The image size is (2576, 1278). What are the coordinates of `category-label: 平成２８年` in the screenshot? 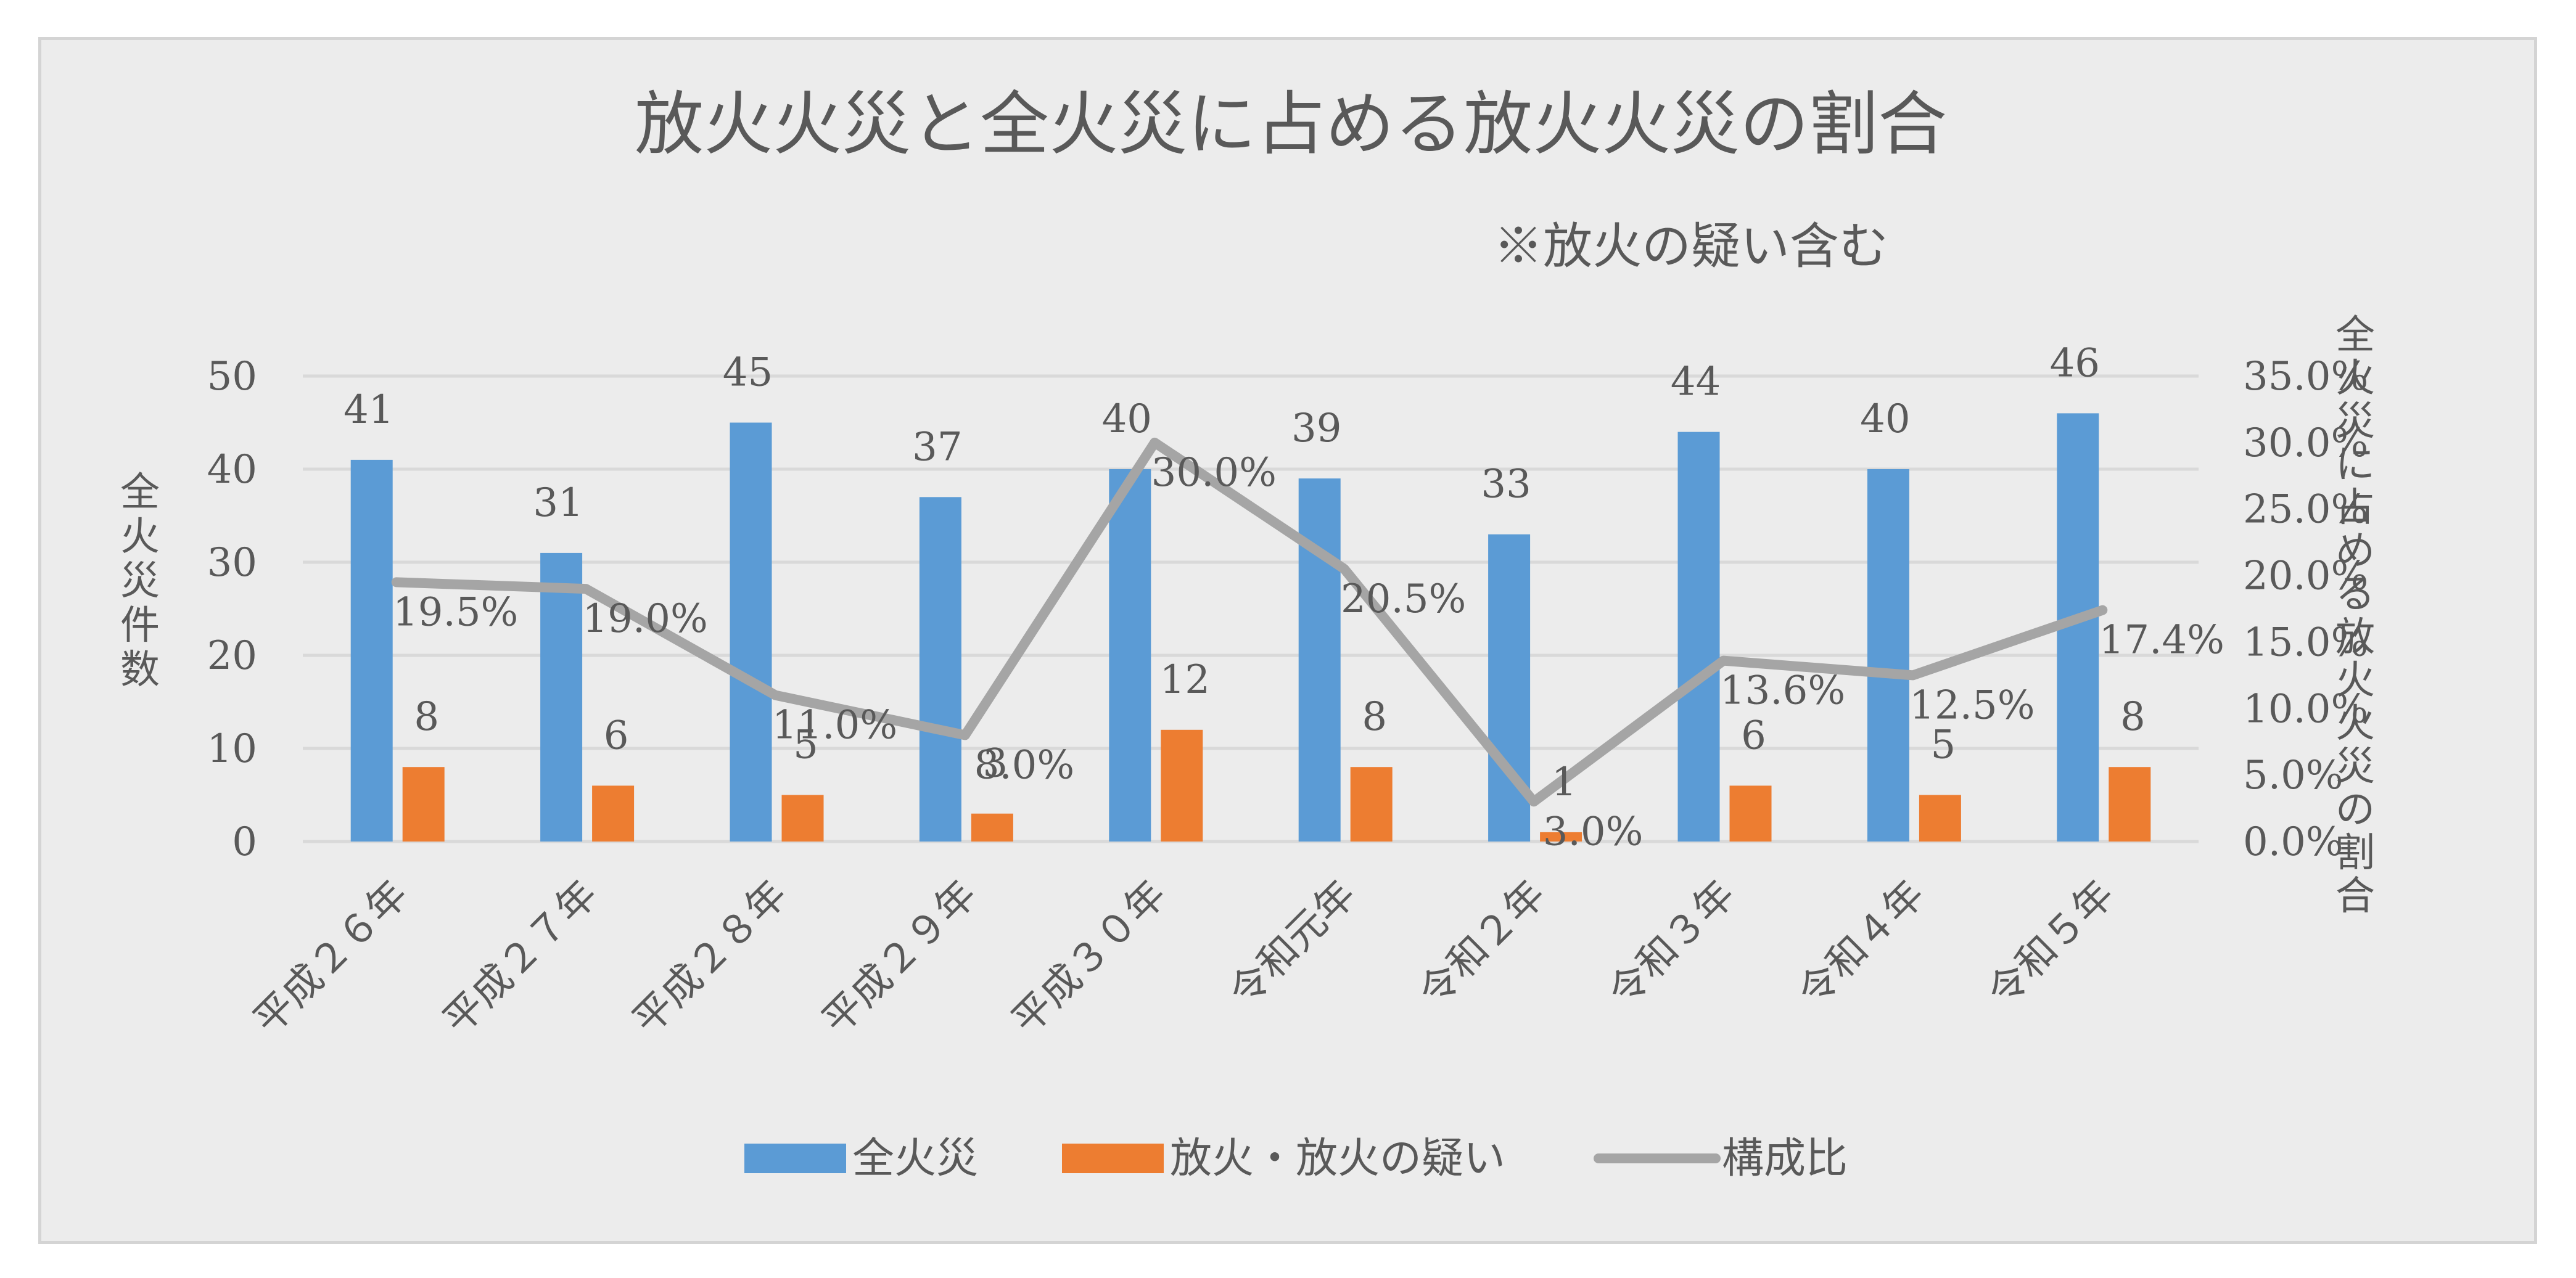 It's located at (710, 958).